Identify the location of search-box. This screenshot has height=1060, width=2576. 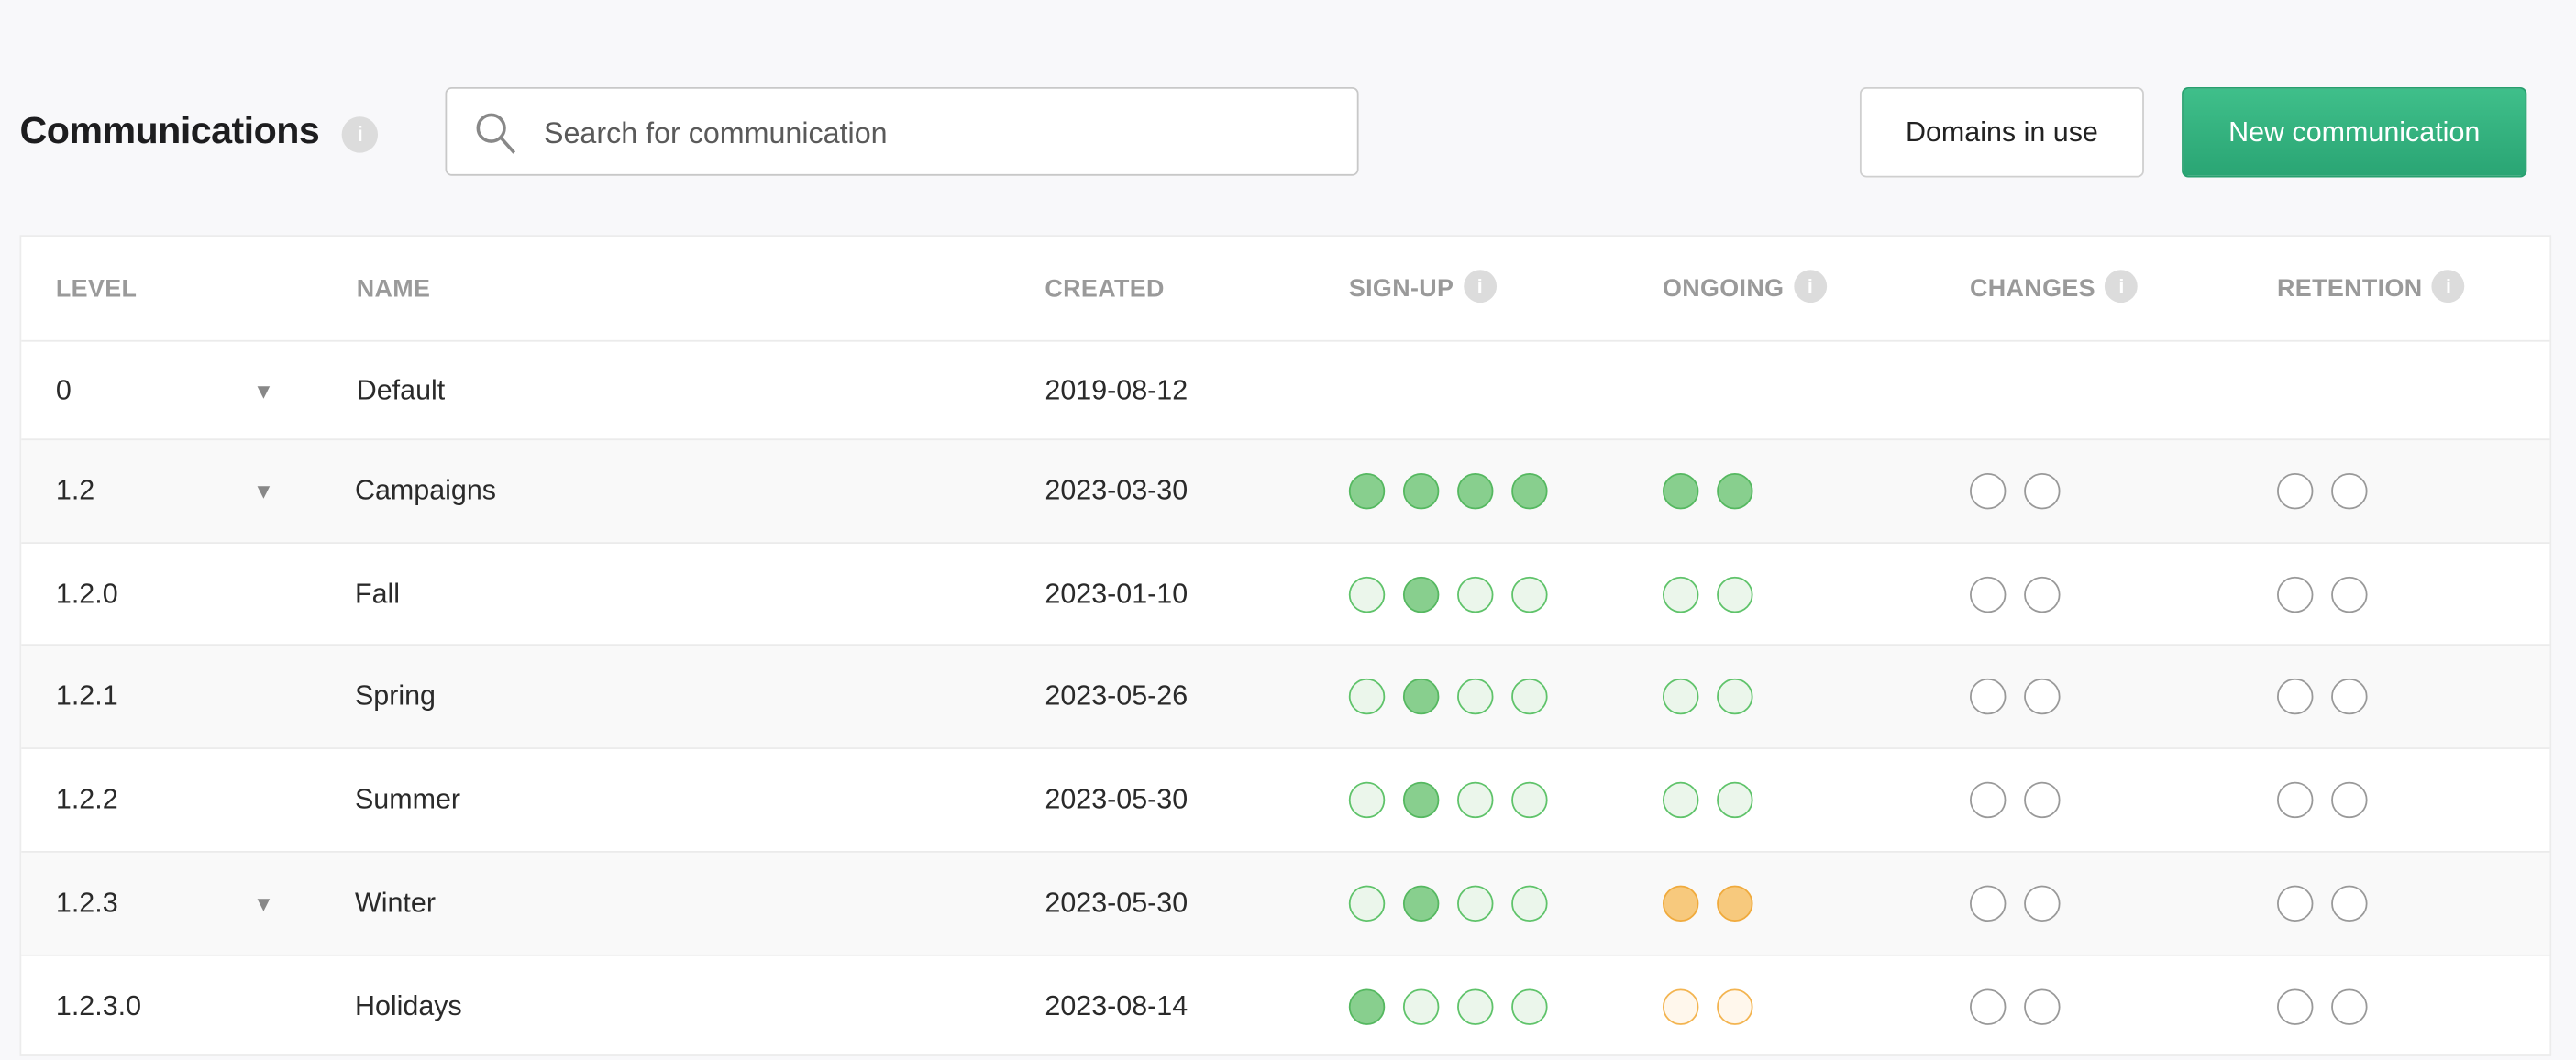
(902, 131).